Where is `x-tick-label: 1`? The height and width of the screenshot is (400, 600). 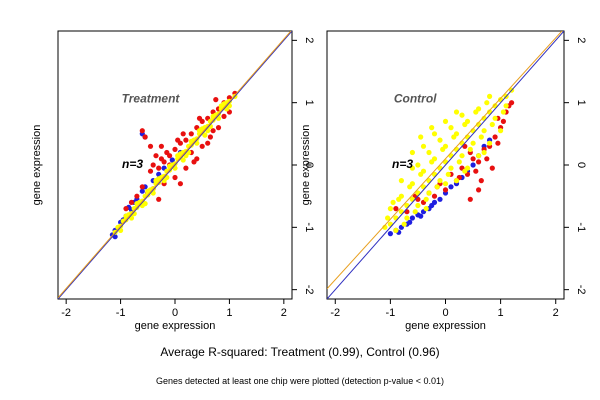
x-tick-label: 1 is located at coordinates (501, 313).